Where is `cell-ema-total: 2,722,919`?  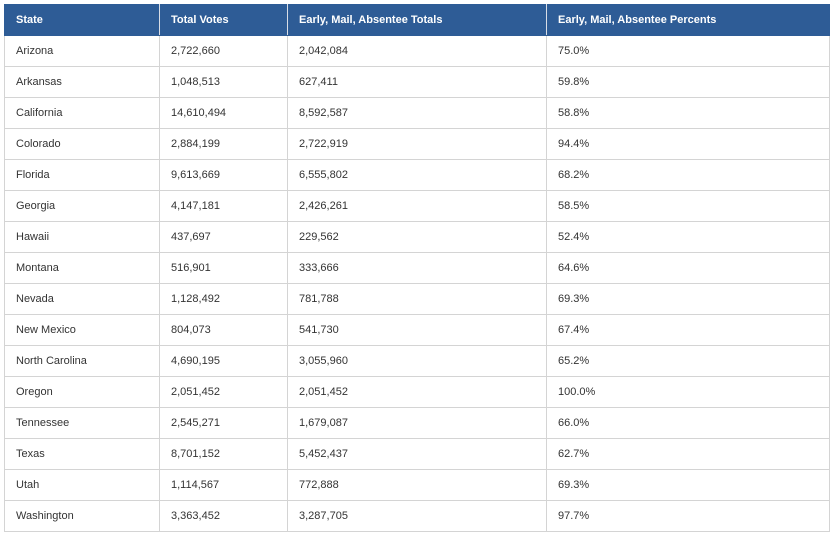
cell-ema-total: 2,722,919 is located at coordinates (417, 144).